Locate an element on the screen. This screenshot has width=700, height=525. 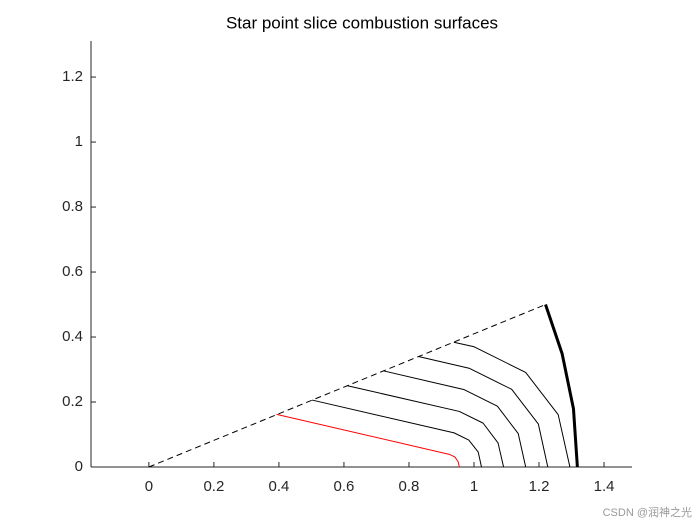
x-tick-label: 1.2 is located at coordinates (539, 486).